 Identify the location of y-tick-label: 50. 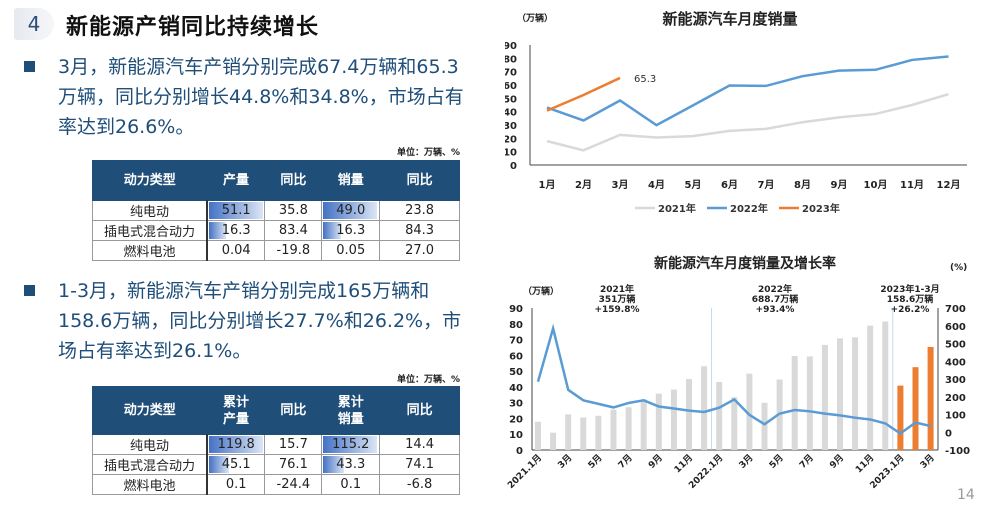
(511, 99).